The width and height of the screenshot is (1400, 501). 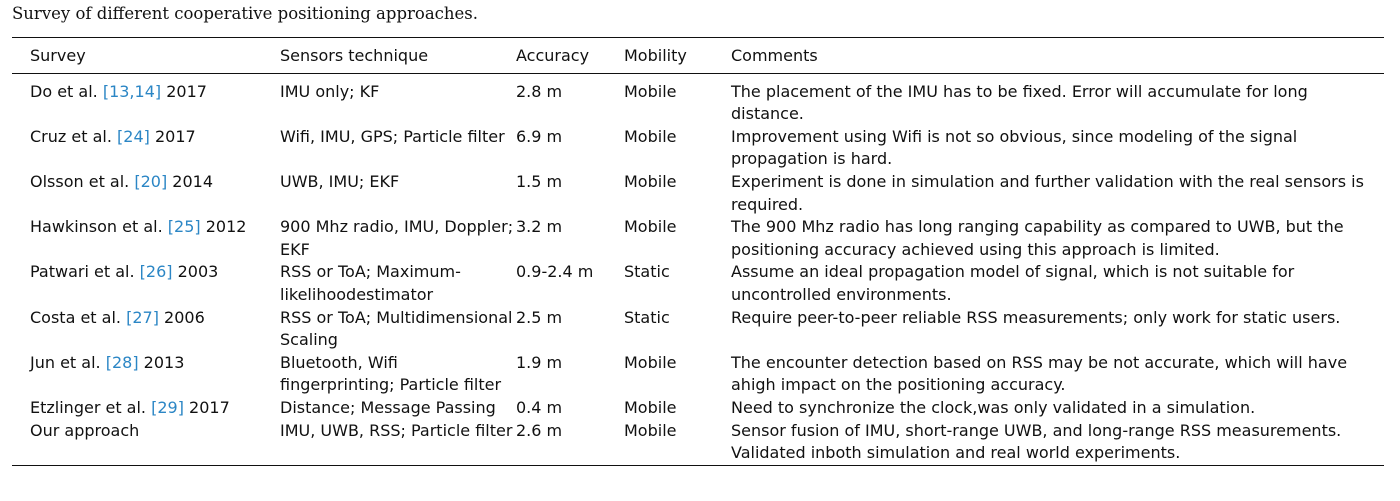 I want to click on accuracy-cell: 1.5 m, so click(x=539, y=181).